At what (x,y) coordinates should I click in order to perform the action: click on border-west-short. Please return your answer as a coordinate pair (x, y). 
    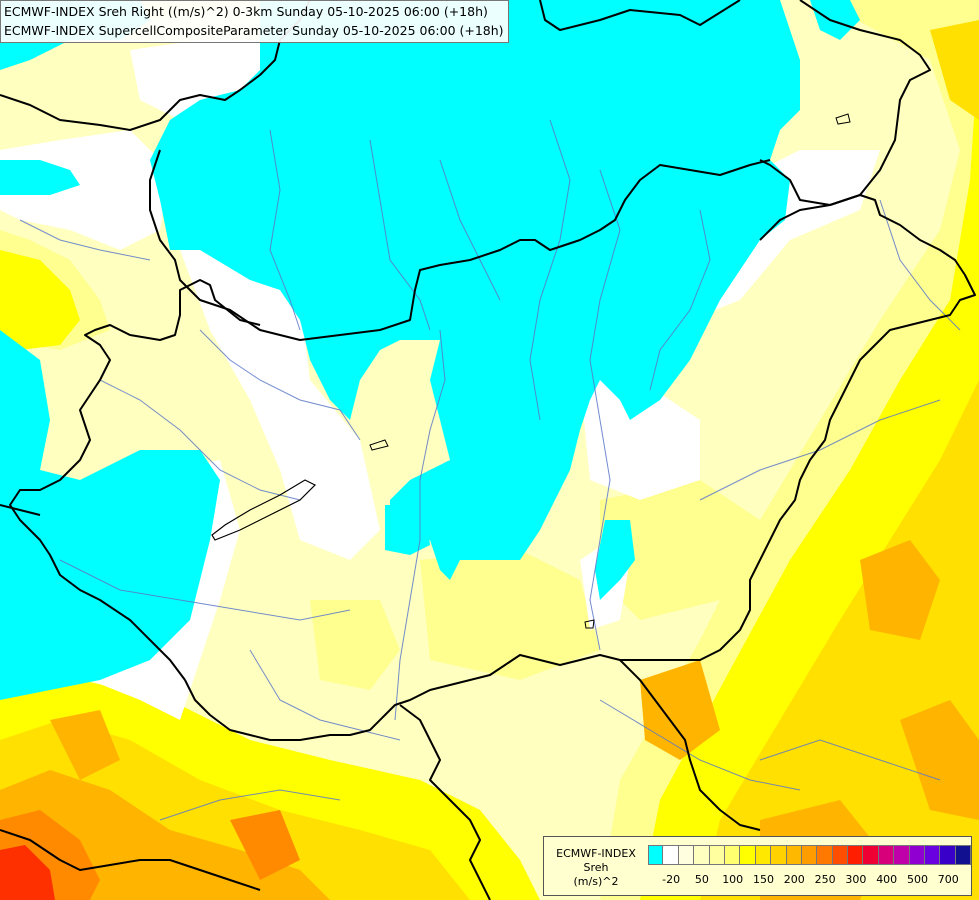
    Looking at the image, I should click on (20, 510).